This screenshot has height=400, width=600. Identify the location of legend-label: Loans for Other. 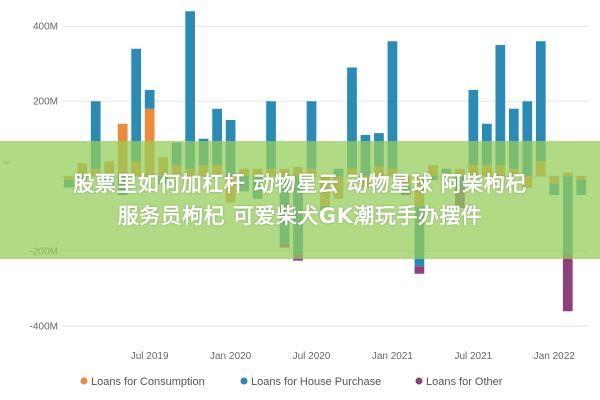
(464, 382).